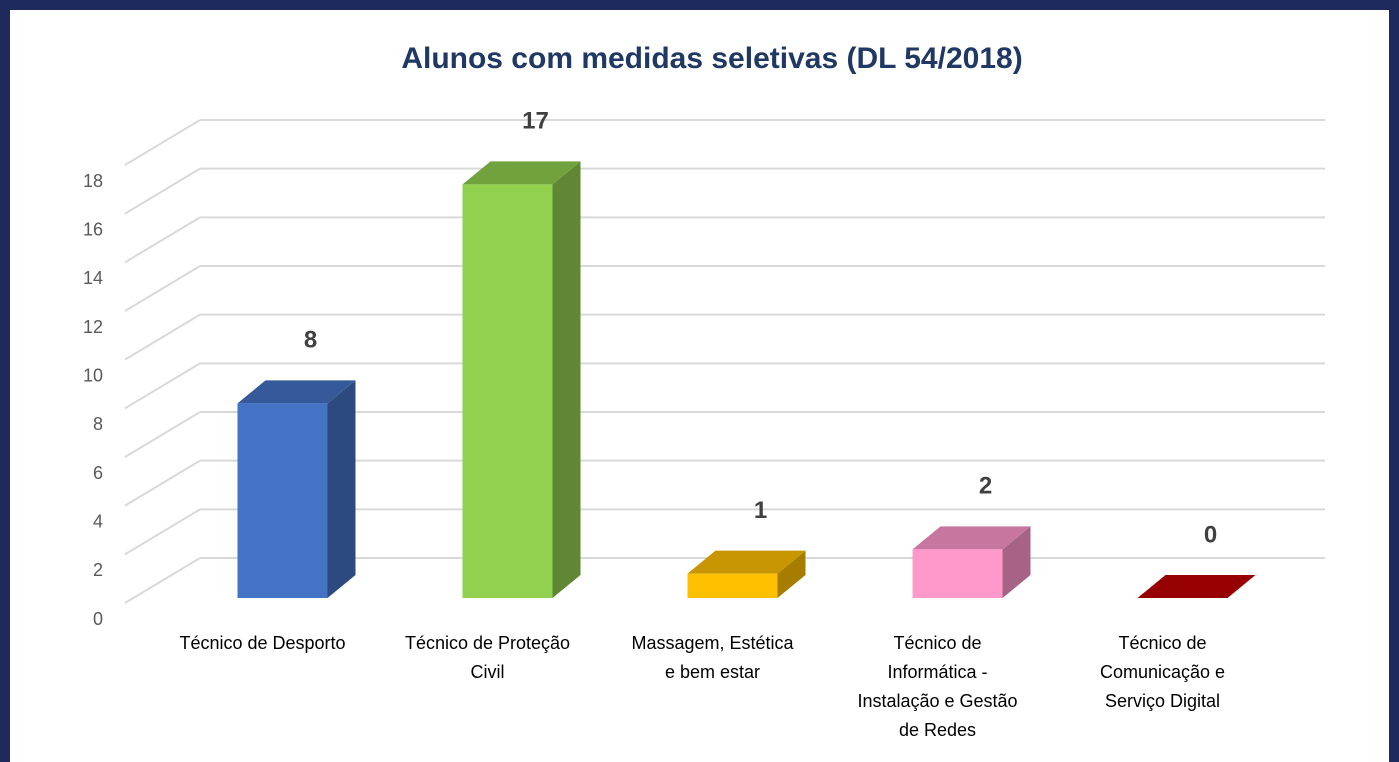 This screenshot has height=762, width=1399. Describe the element at coordinates (93, 229) in the screenshot. I see `y-tick-label: 16` at that location.